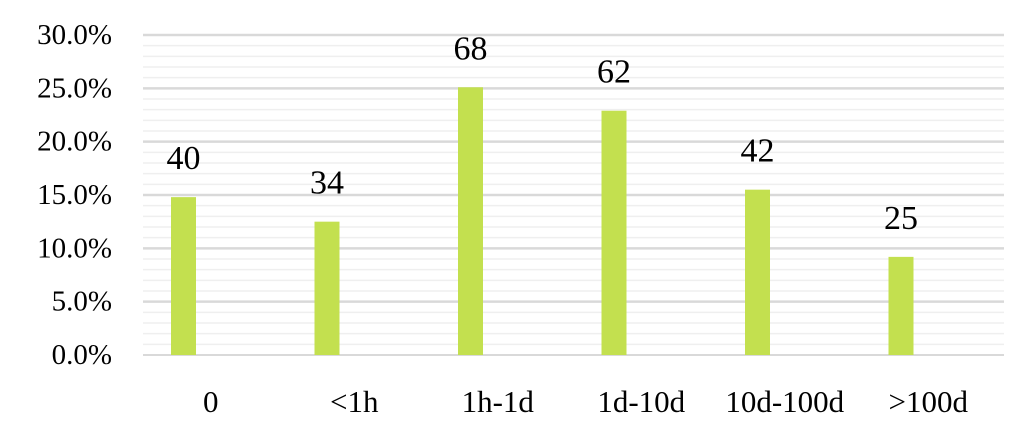  I want to click on y-tick-label: 0.0%, so click(82, 355).